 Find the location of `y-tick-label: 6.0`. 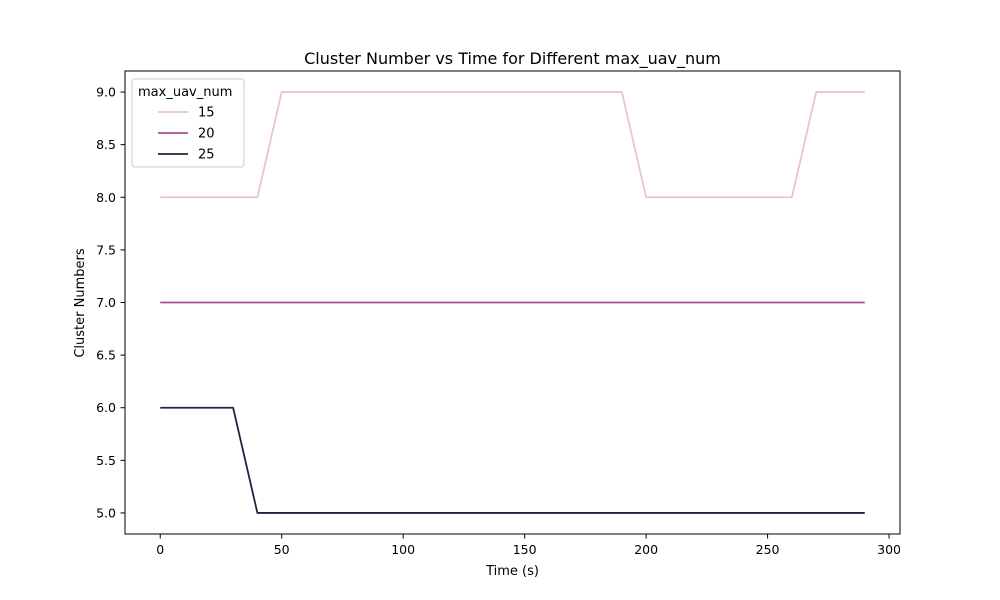

y-tick-label: 6.0 is located at coordinates (106, 407).